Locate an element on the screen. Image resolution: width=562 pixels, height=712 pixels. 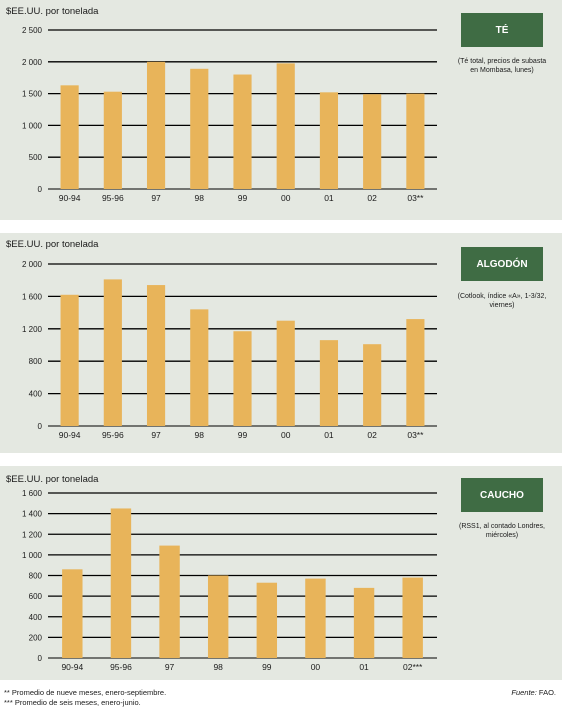
source-note: Fuente: FAO. is located at coordinates (533, 692).